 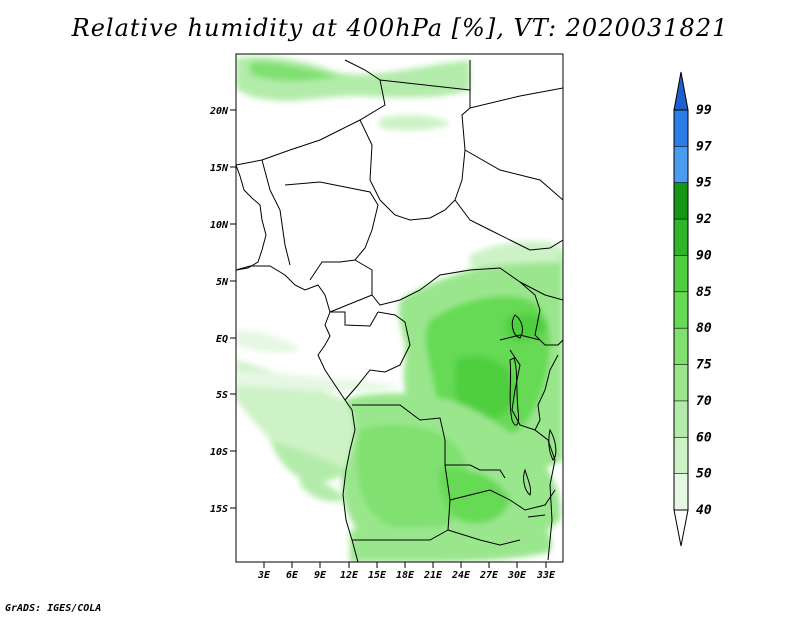 I want to click on colorbar-label: 50, so click(x=704, y=474).